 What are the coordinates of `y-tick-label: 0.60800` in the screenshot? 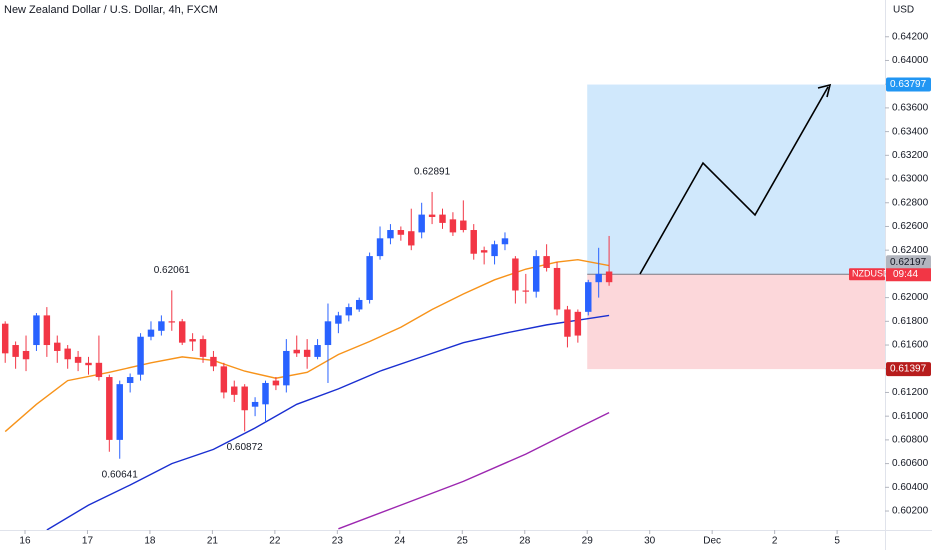 It's located at (910, 440).